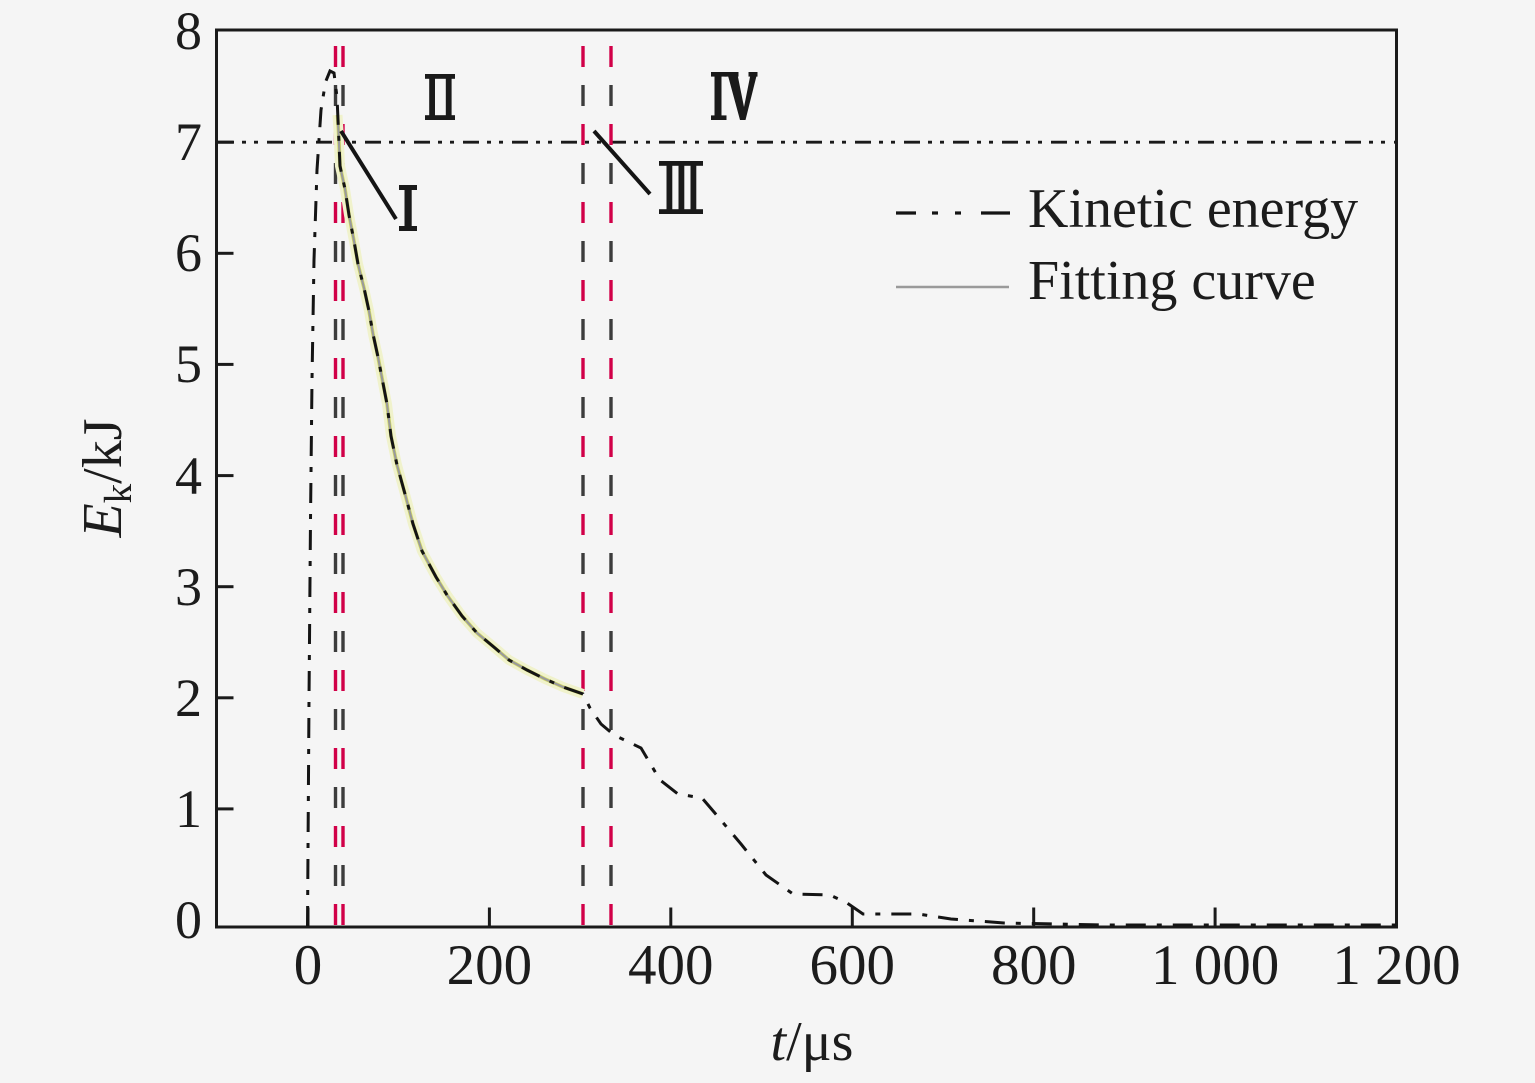 The height and width of the screenshot is (1083, 1535). What do you see at coordinates (1172, 281) in the screenshot?
I see `svg-text: Fitting curve` at bounding box center [1172, 281].